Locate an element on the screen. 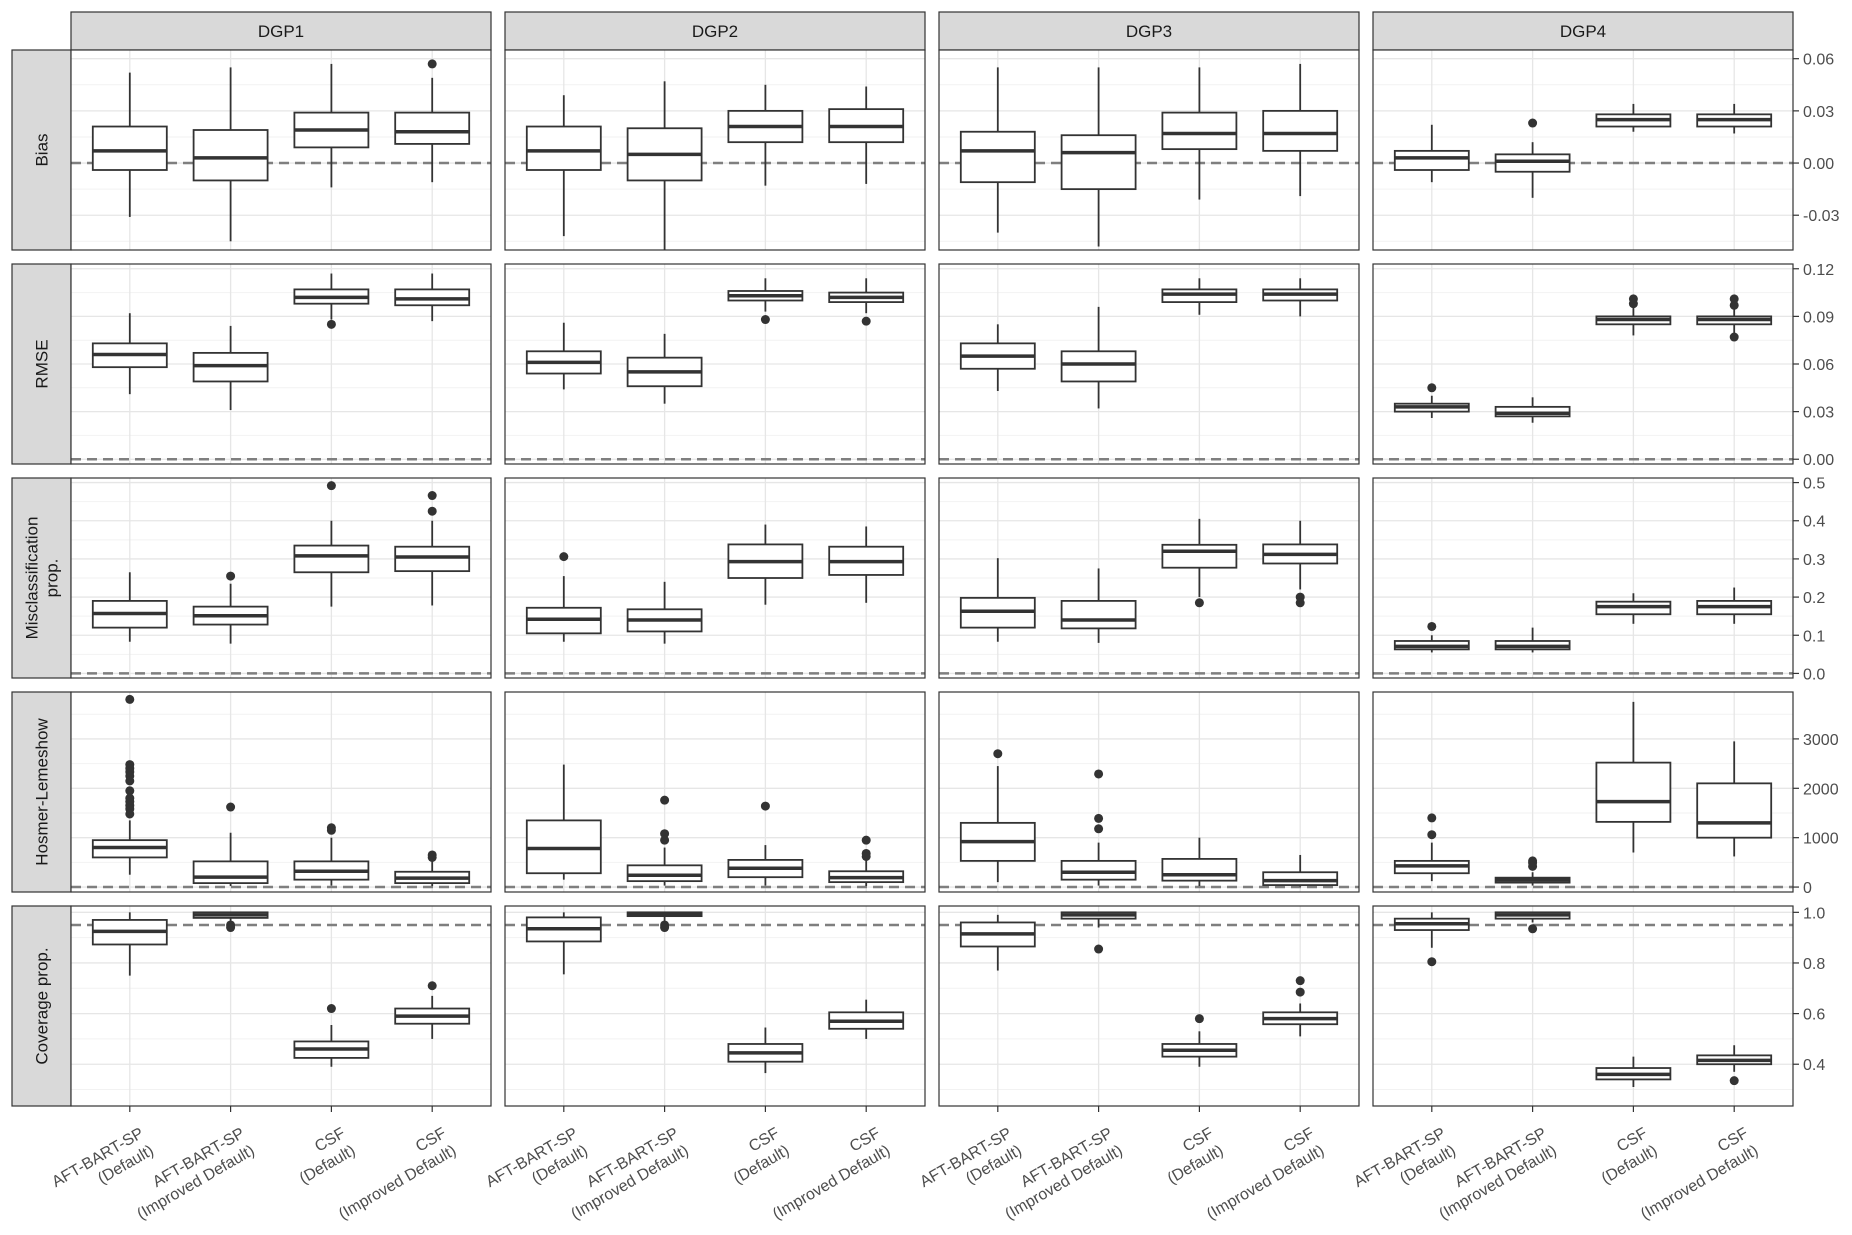 The width and height of the screenshot is (1852, 1235). panel-bias-dgp3 is located at coordinates (1149, 150).